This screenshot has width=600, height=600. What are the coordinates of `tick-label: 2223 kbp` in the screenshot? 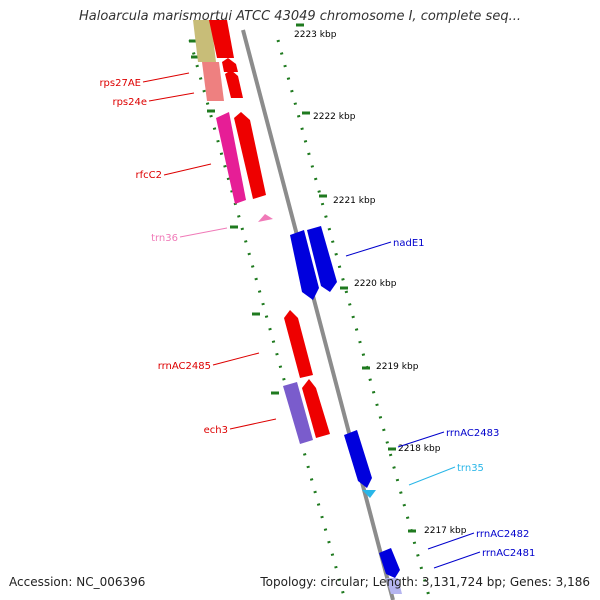 It's located at (315, 35).